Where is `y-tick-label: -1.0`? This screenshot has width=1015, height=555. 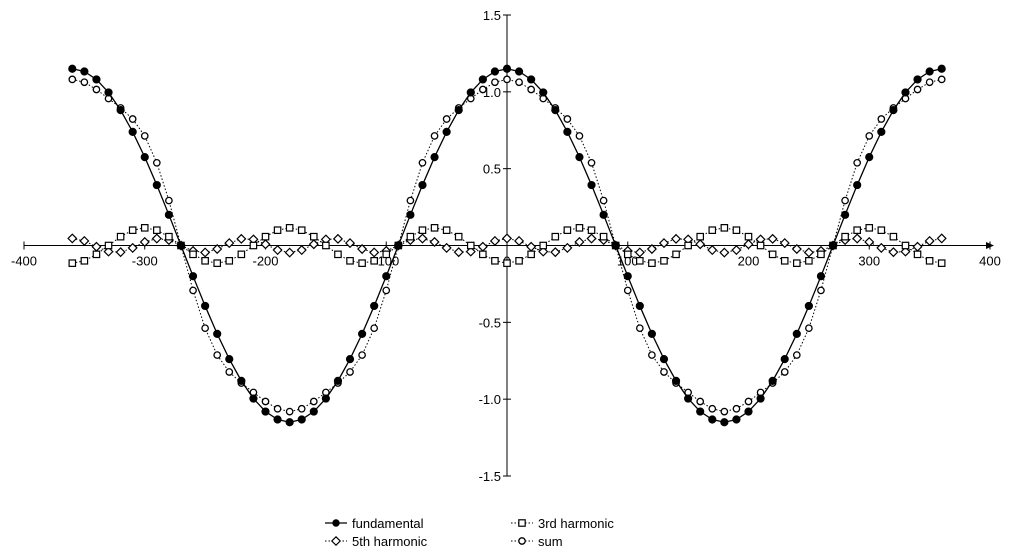 y-tick-label: -1.0 is located at coordinates (490, 399).